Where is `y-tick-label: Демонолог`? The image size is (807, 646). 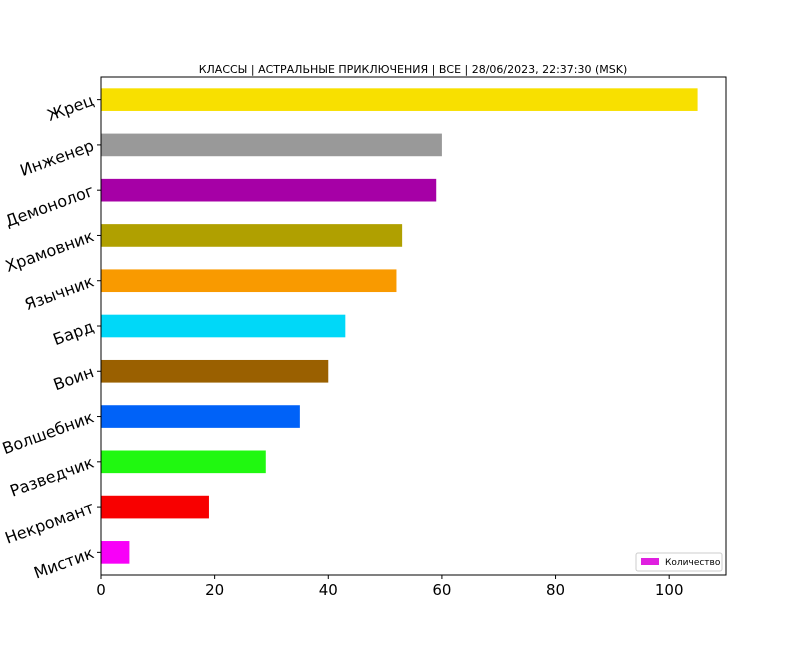
y-tick-label: Демонолог is located at coordinates (50, 206).